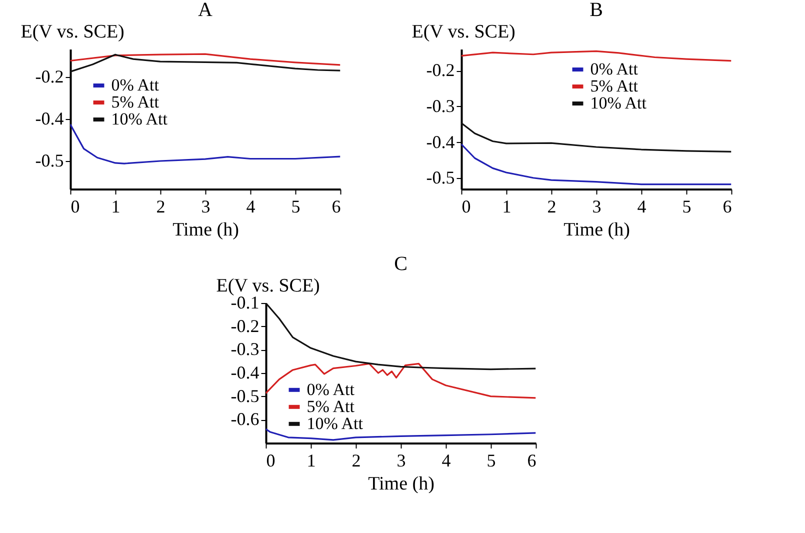 The image size is (805, 533). I want to click on chart-title: A, so click(206, 10).